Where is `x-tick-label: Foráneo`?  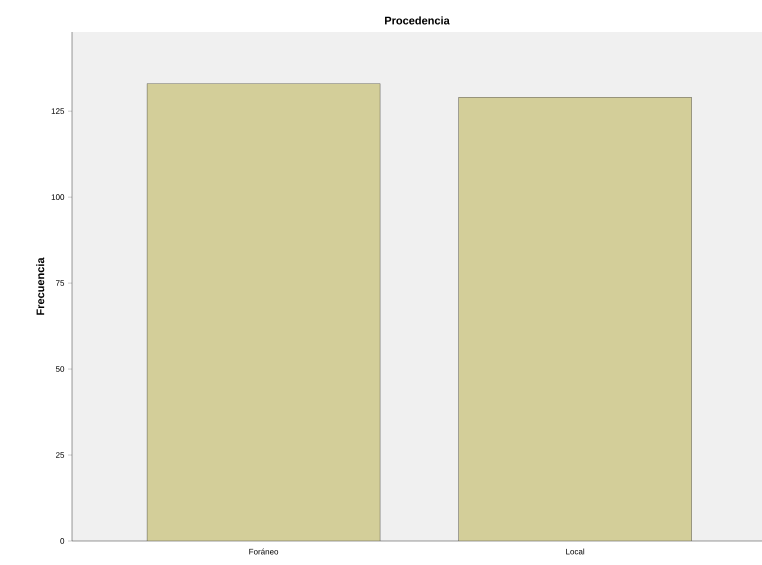 x-tick-label: Foráneo is located at coordinates (263, 551).